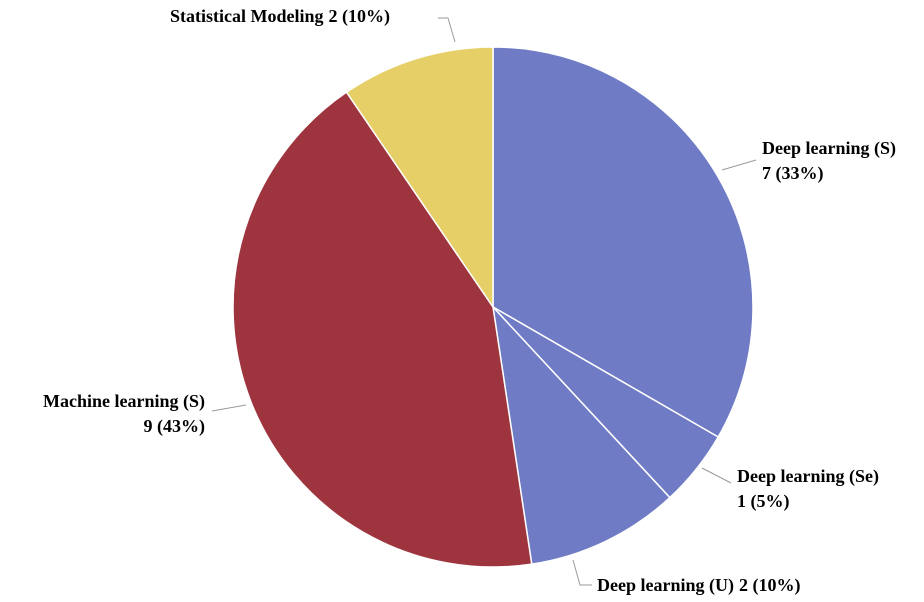  I want to click on slice-label: Machine learning (S), so click(124, 401).